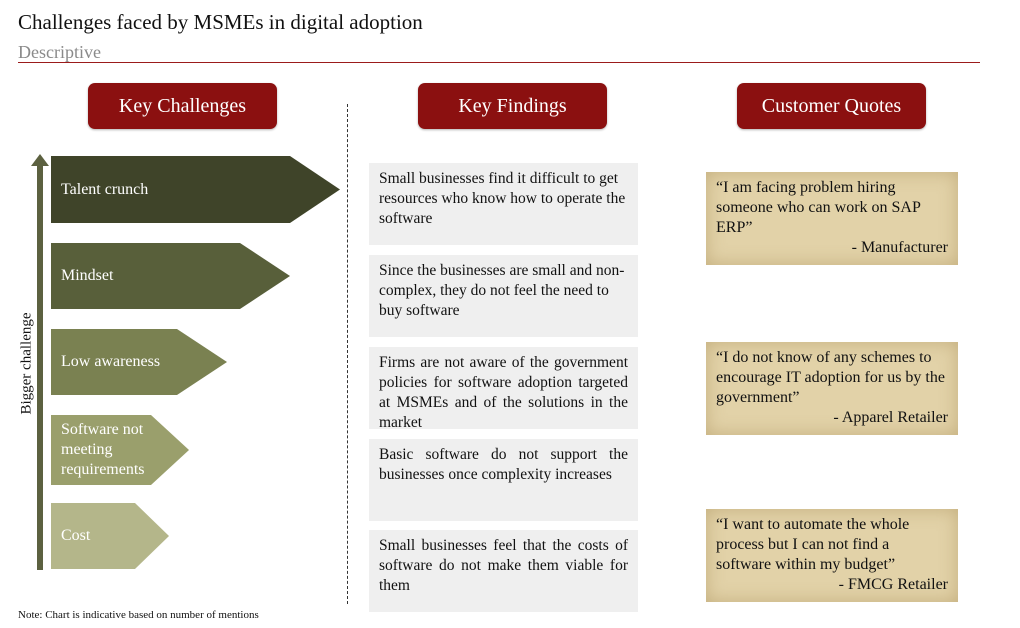 The height and width of the screenshot is (628, 1020). I want to click on quote-source: - FMCG Retailer, so click(893, 584).